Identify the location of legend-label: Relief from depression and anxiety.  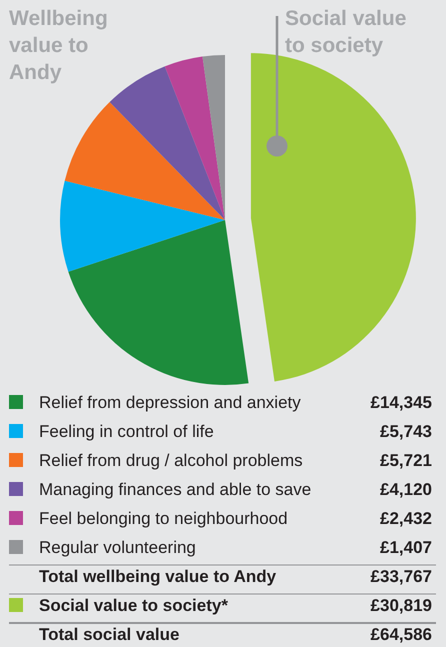
(170, 402).